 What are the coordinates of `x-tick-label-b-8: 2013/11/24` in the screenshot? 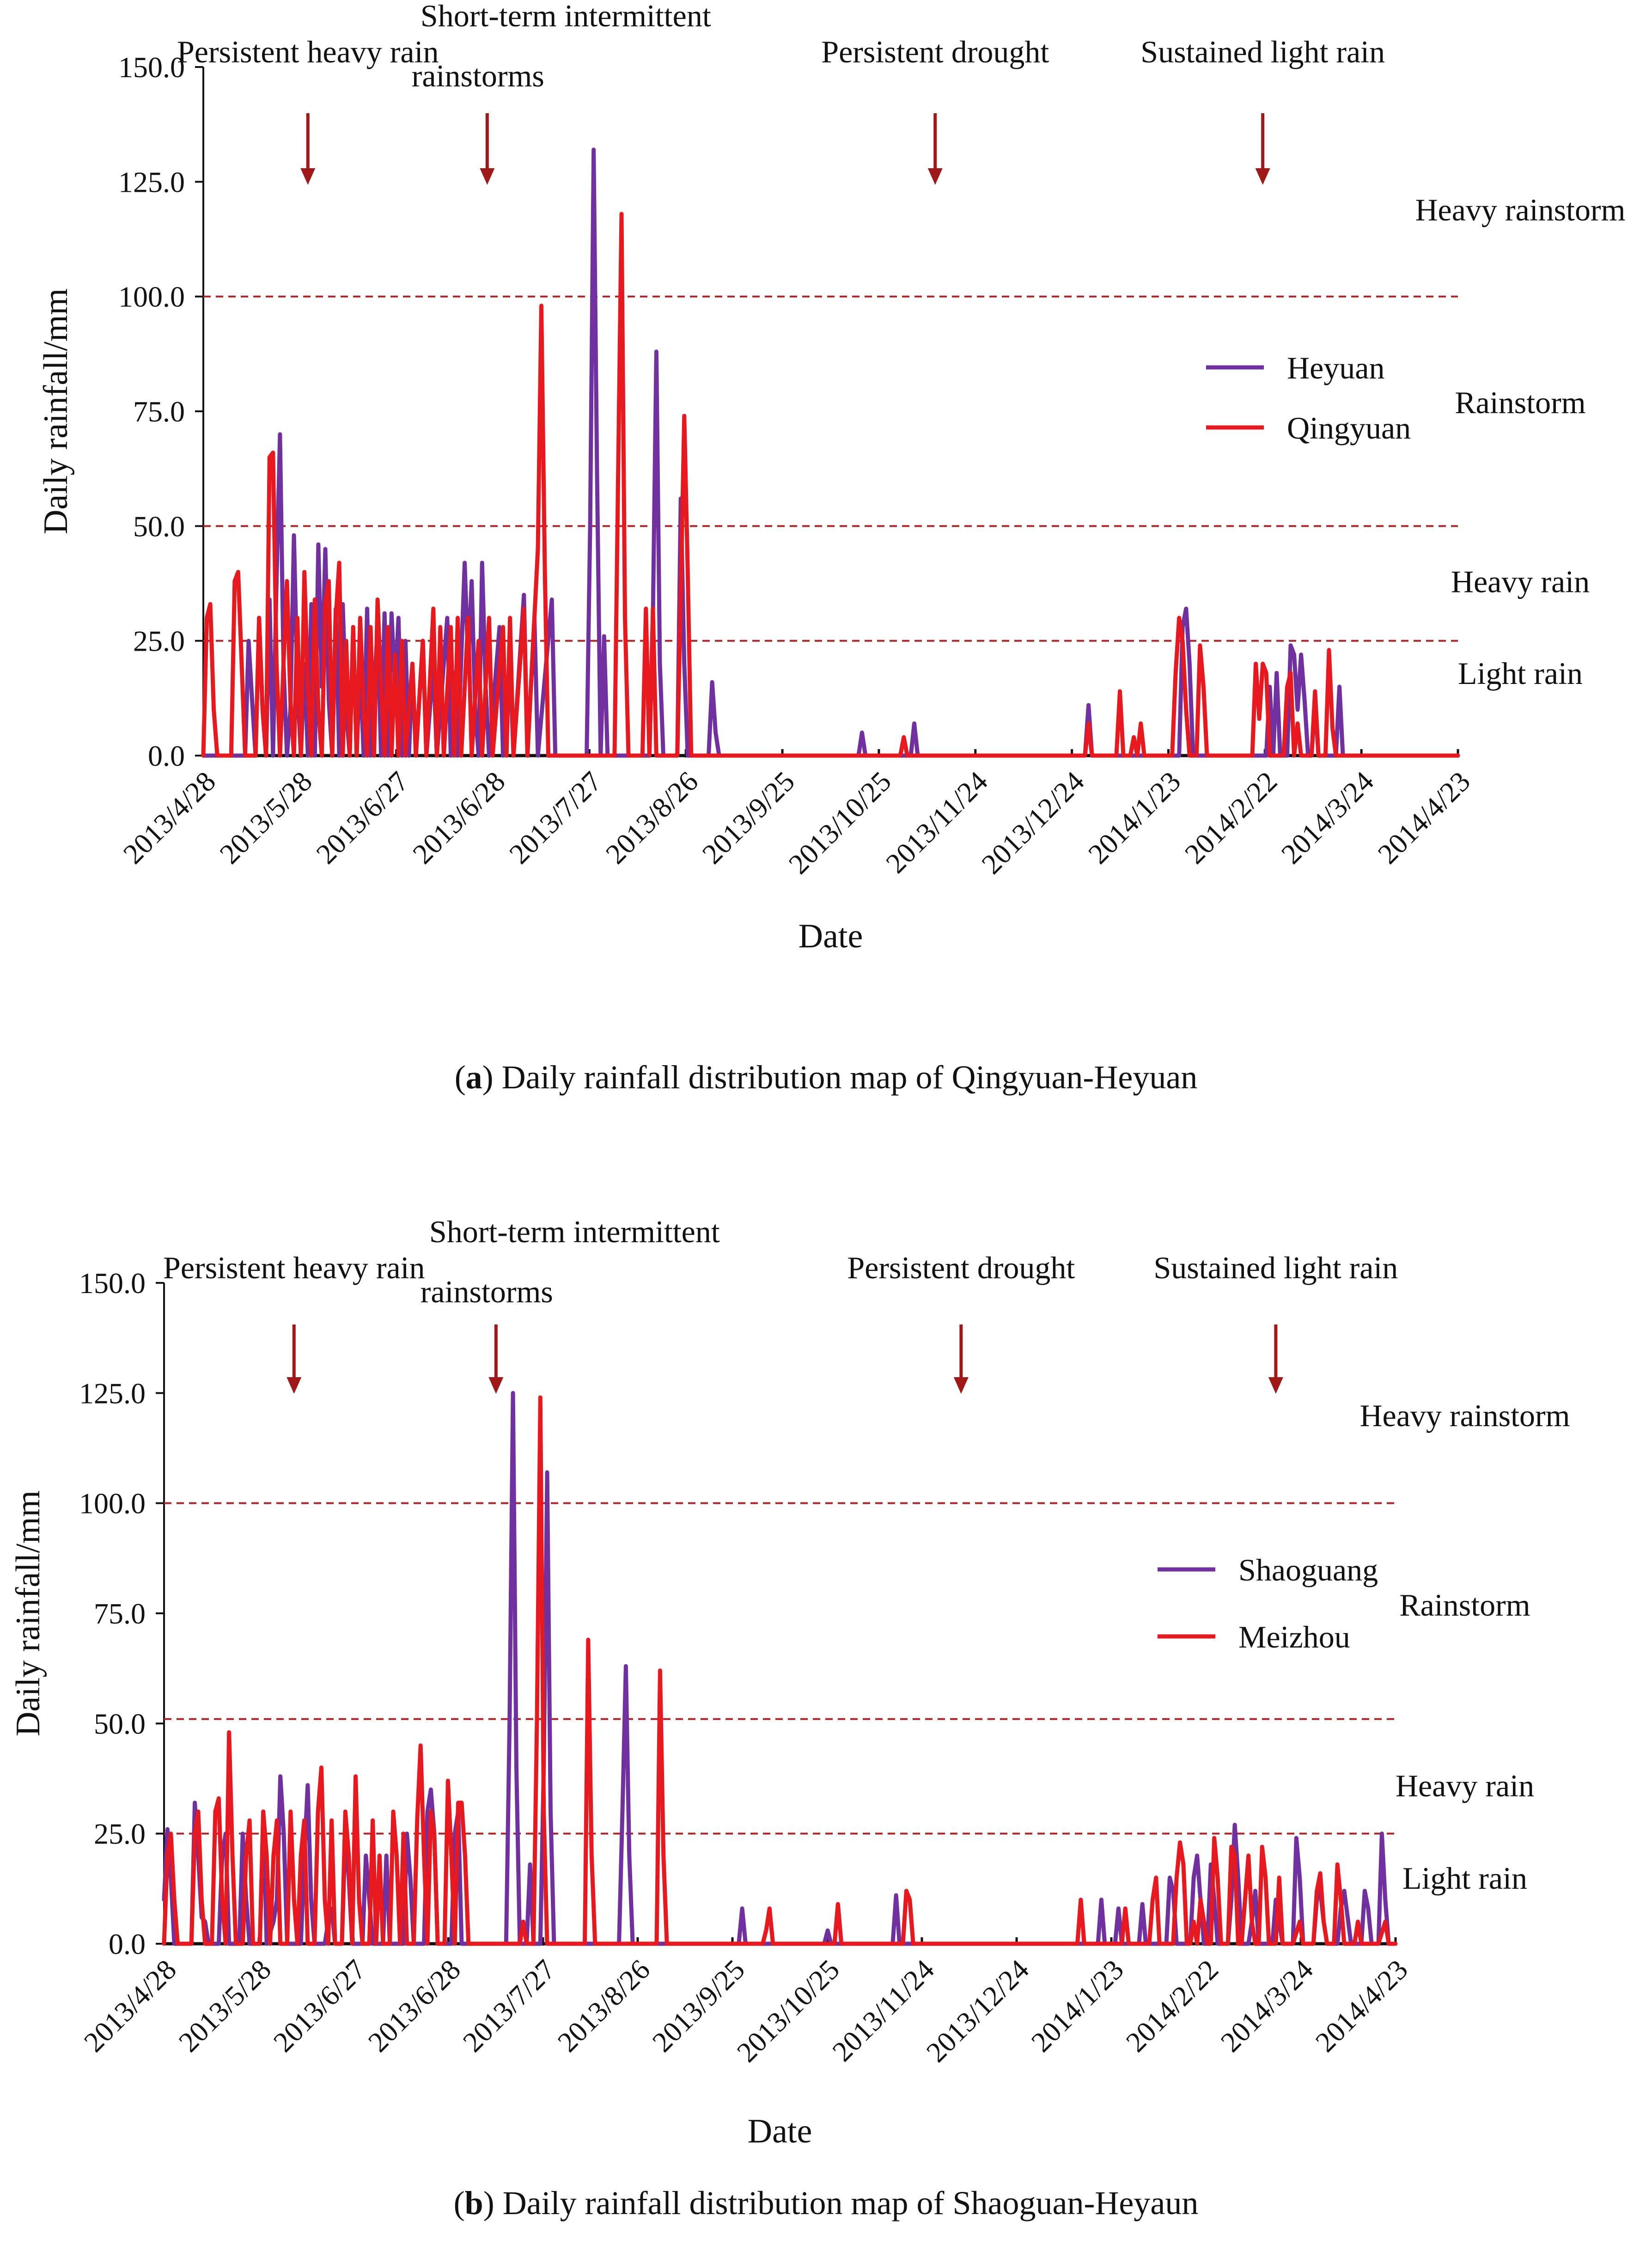 It's located at (883, 2011).